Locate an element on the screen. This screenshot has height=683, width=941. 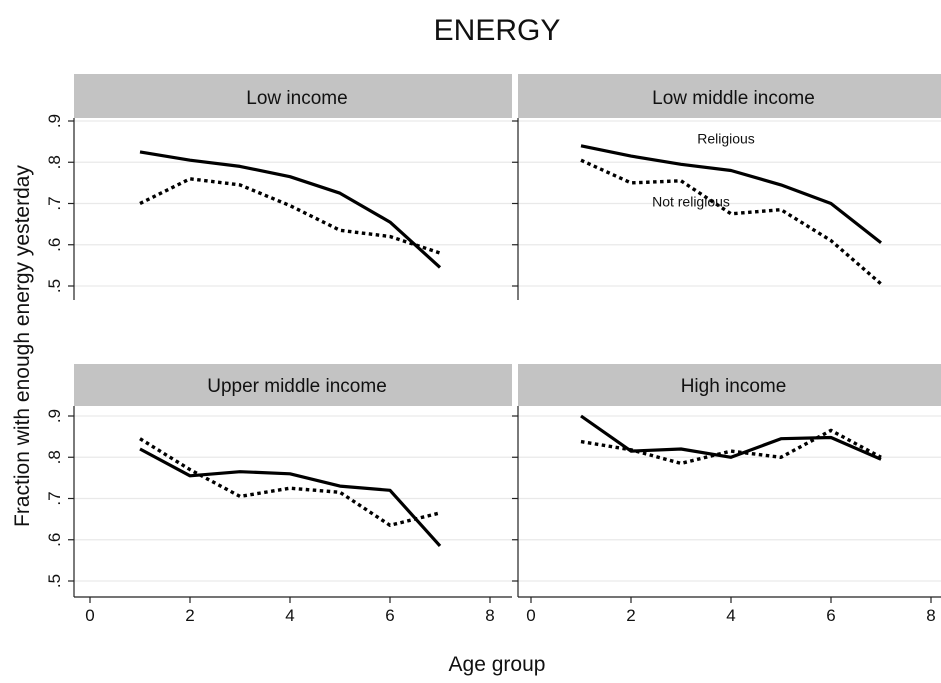
series-annotation: Religious is located at coordinates (726, 139).